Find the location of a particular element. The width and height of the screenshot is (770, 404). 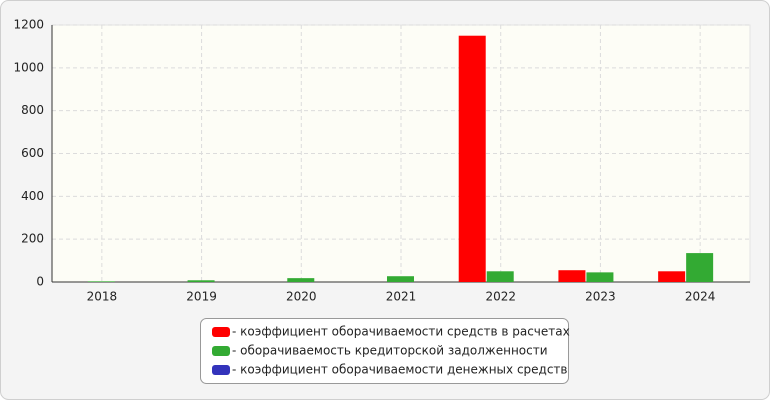

x-tick-label: 2018 is located at coordinates (102, 297).